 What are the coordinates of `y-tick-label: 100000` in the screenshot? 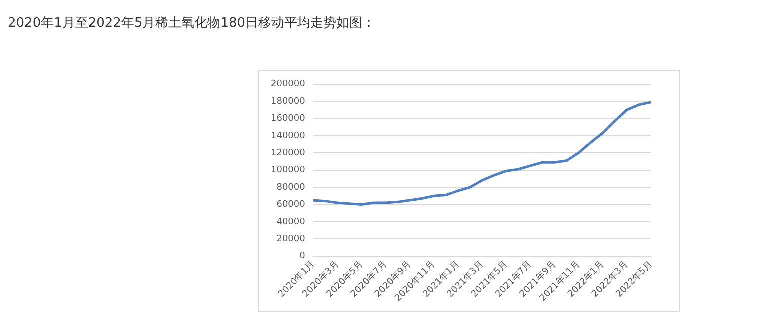 It's located at (288, 171).